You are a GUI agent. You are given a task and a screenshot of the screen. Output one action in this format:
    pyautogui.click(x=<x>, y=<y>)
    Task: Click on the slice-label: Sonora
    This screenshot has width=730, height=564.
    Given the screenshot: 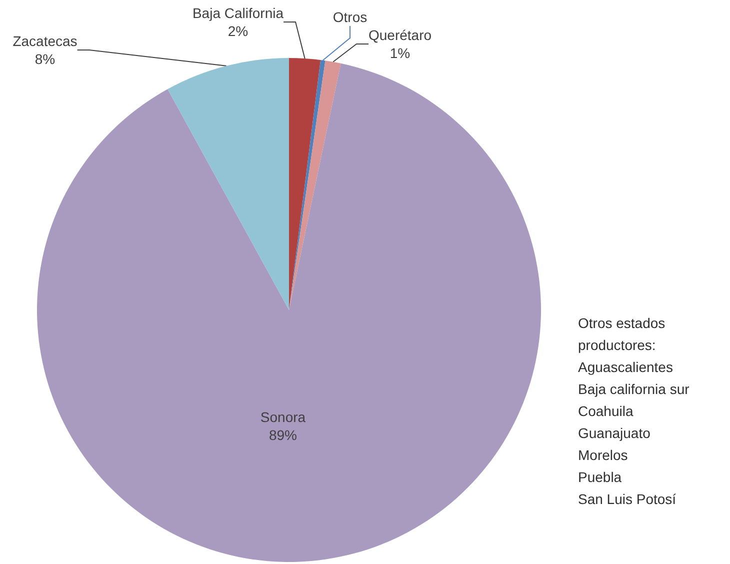 What is the action you would take?
    pyautogui.click(x=283, y=417)
    